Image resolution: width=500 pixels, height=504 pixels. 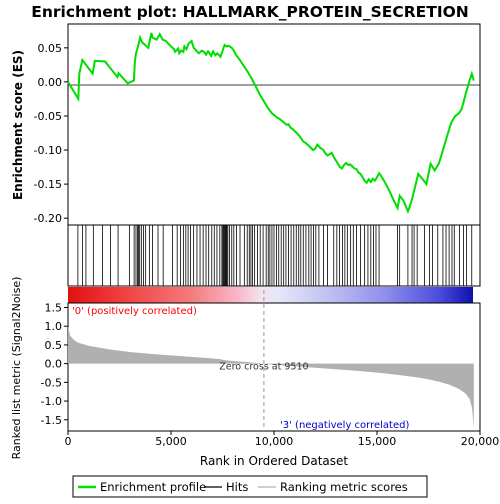 I want to click on rank-heatmap-bar, so click(x=270, y=295).